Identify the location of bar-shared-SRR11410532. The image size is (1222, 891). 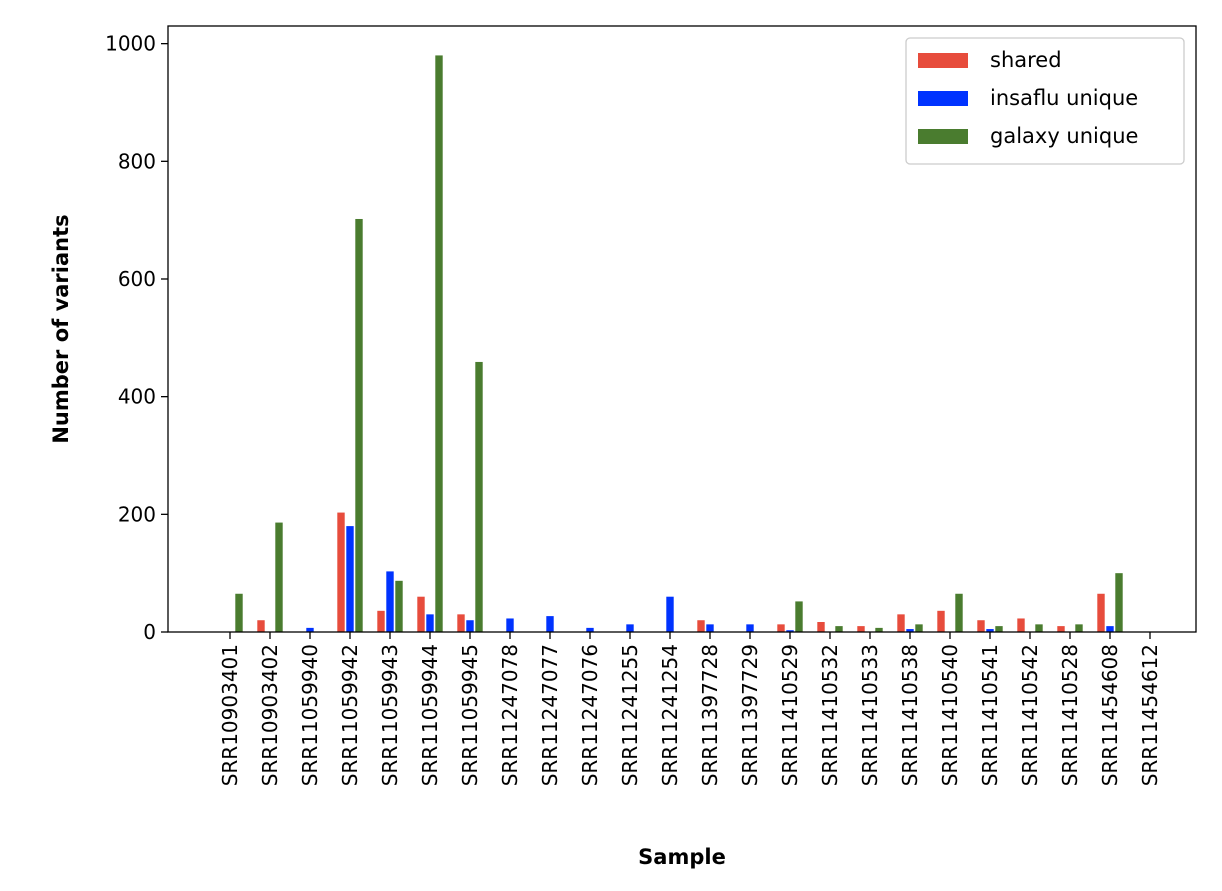
(821, 627).